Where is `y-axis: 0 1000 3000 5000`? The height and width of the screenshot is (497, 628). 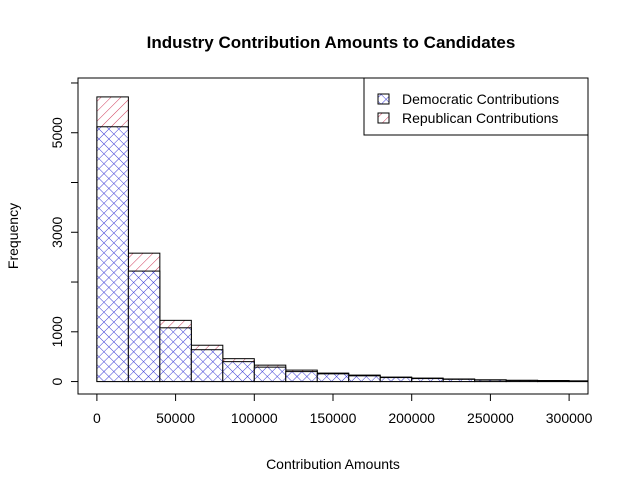 y-axis: 0 1000 3000 5000 is located at coordinates (64, 233).